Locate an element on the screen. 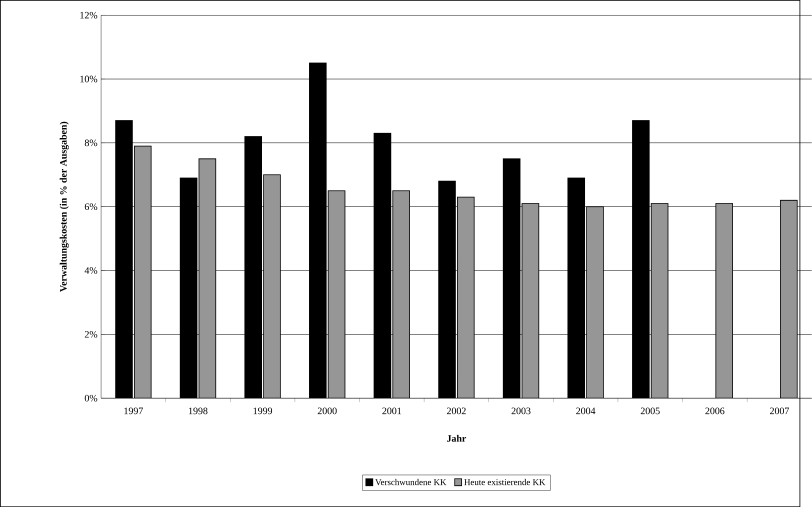  x-tick-label: 2005 is located at coordinates (650, 411).